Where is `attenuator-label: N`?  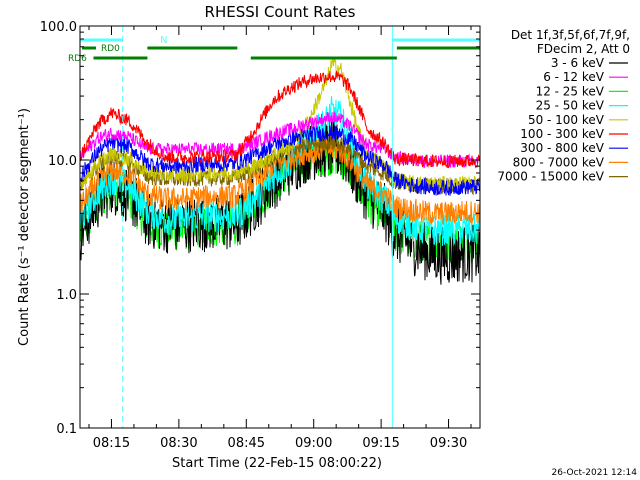 attenuator-label: N is located at coordinates (163, 40).